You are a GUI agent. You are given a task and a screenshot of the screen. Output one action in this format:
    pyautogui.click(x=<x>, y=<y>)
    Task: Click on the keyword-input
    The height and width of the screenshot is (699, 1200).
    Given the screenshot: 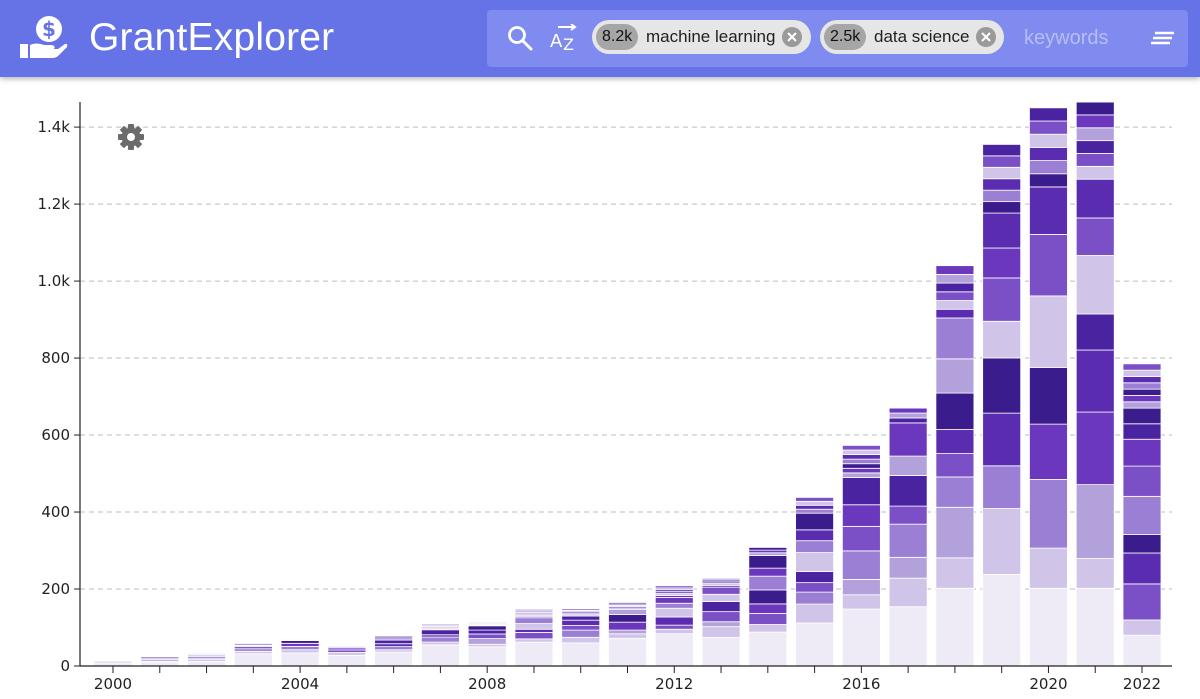 What is the action you would take?
    pyautogui.click(x=1079, y=38)
    